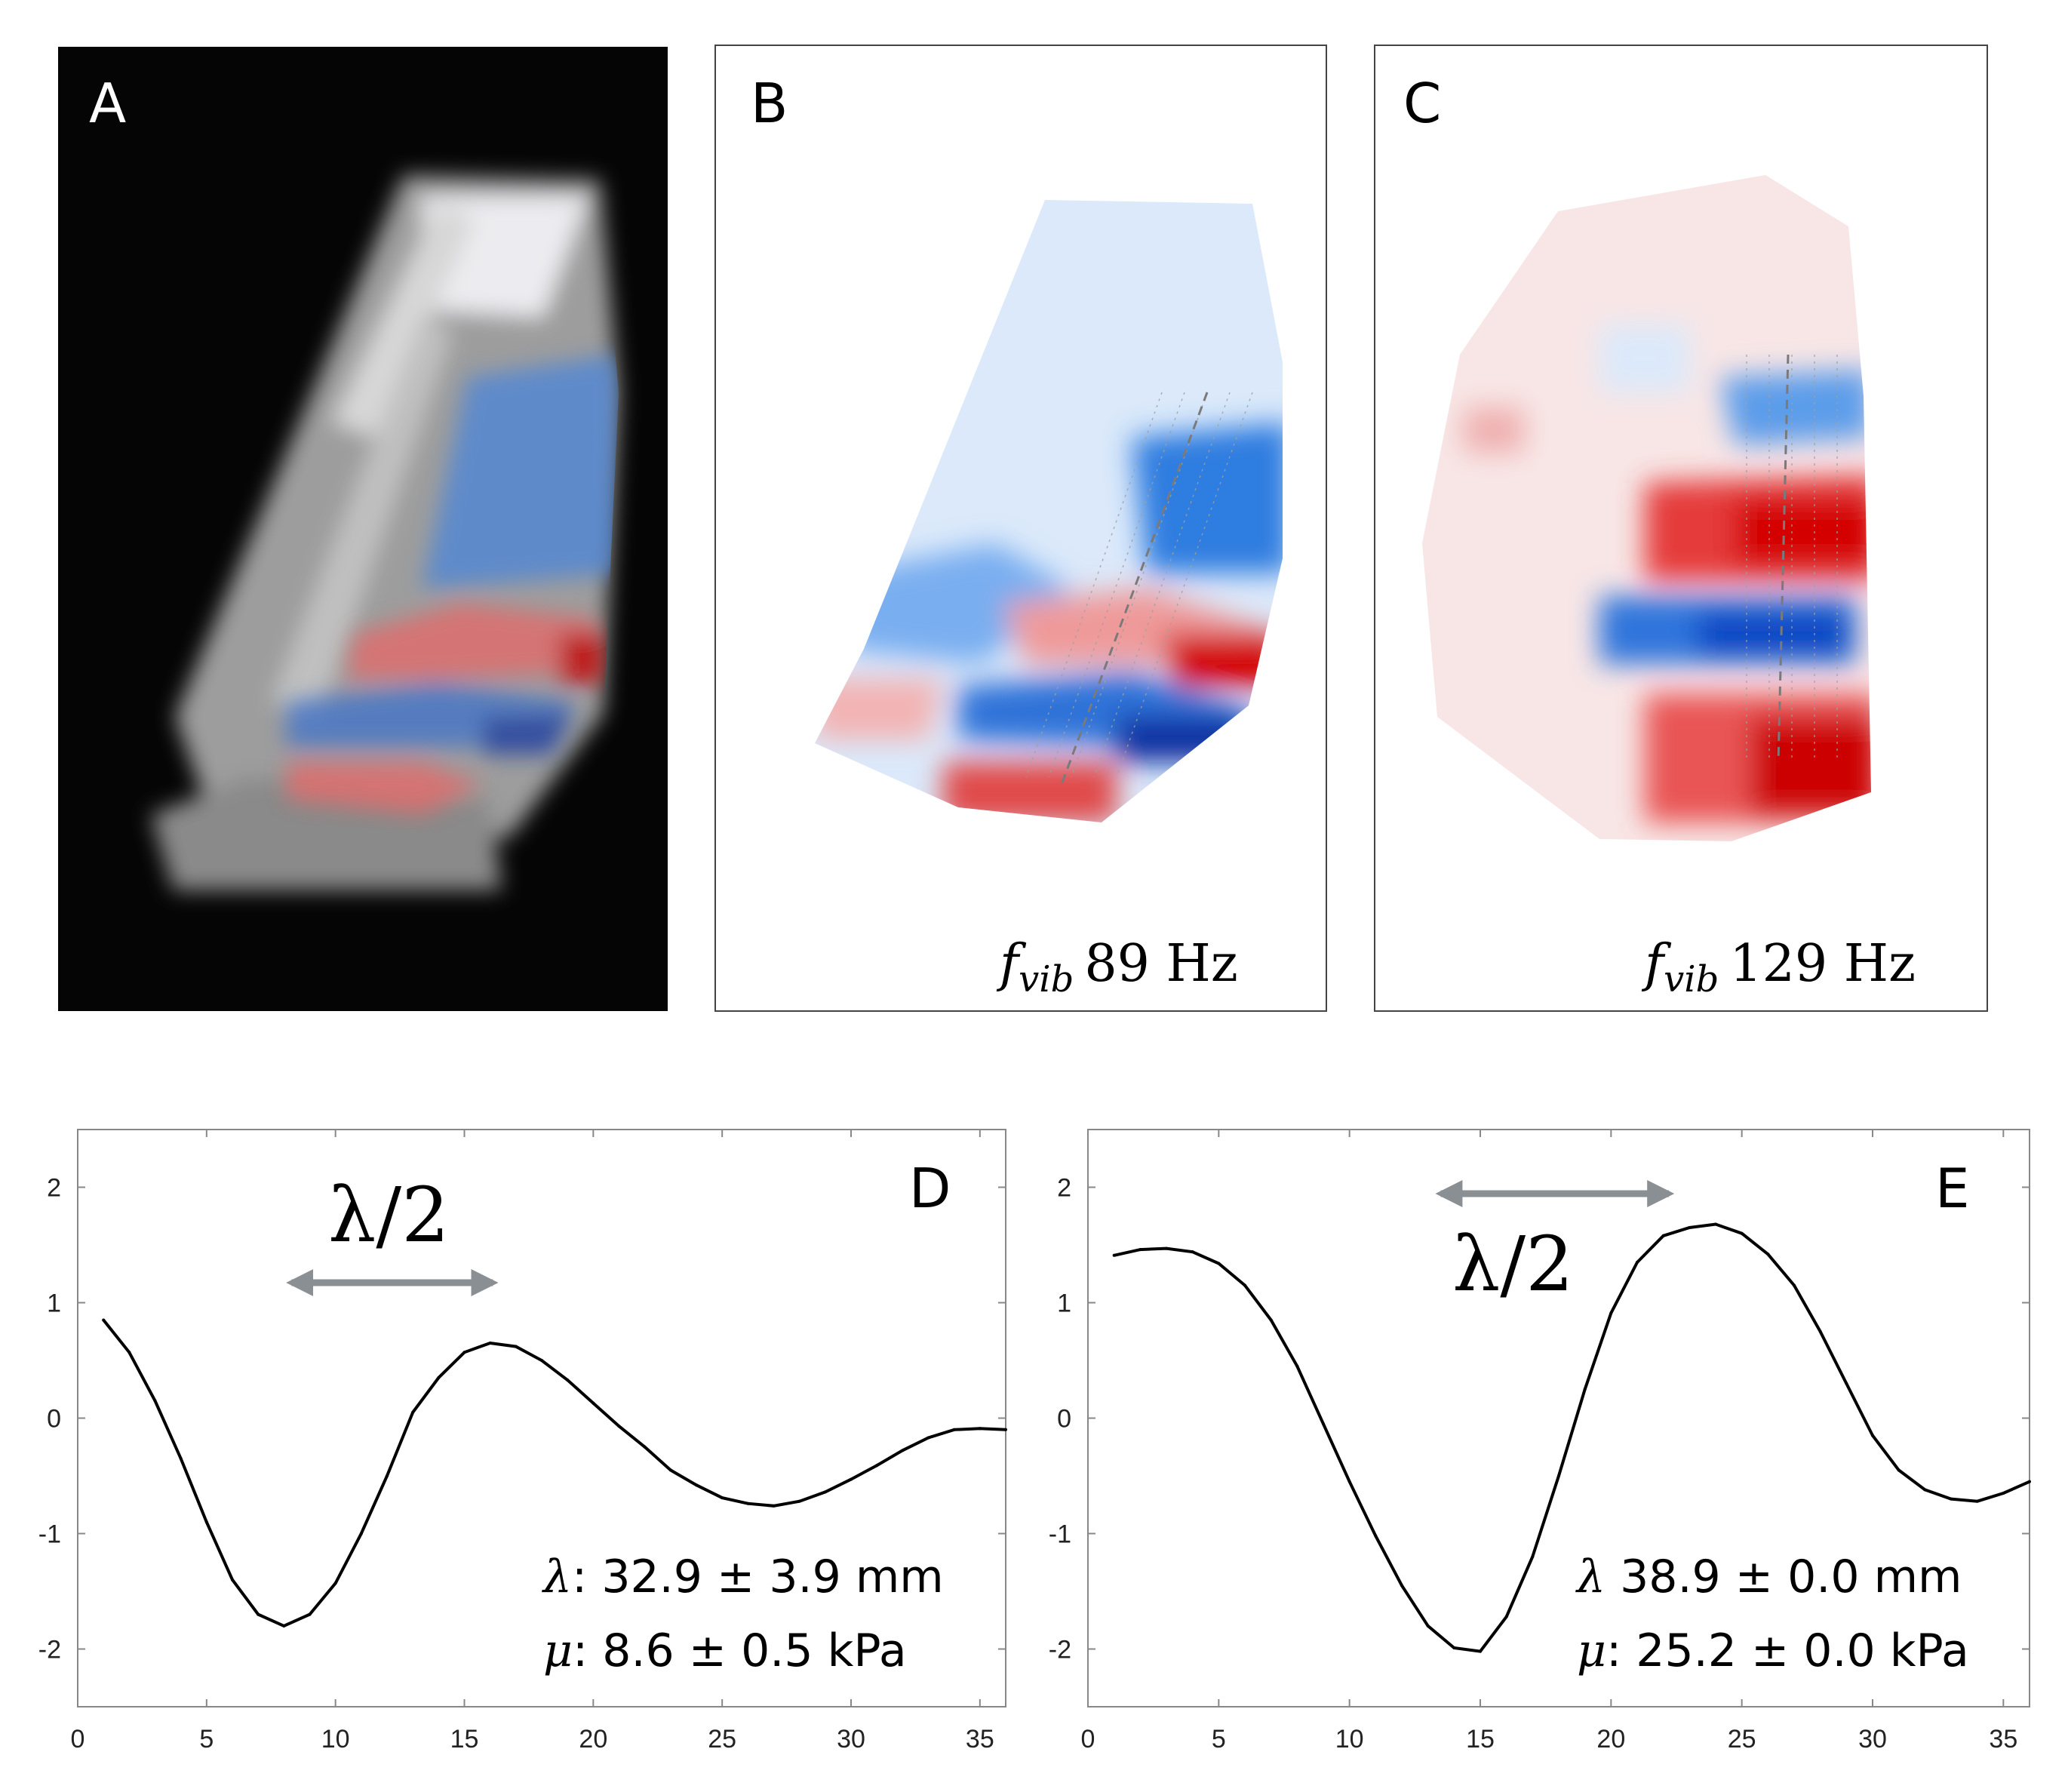 The height and width of the screenshot is (1792, 2068). What do you see at coordinates (1480, 1739) in the screenshot?
I see `x-tick-label: 15` at bounding box center [1480, 1739].